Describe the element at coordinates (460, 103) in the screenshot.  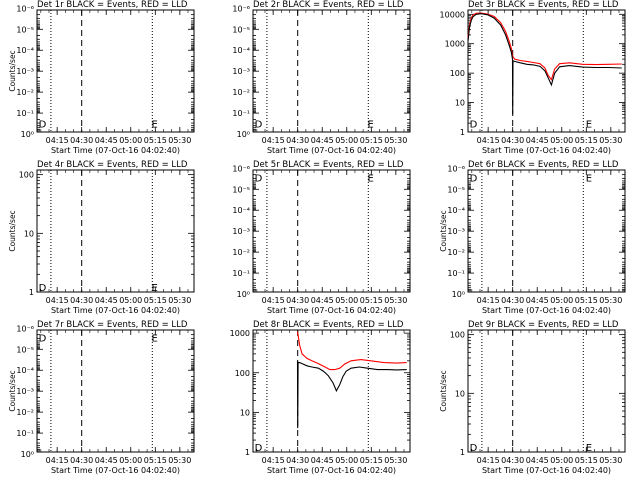
I see `y-tick-label: 10` at that location.